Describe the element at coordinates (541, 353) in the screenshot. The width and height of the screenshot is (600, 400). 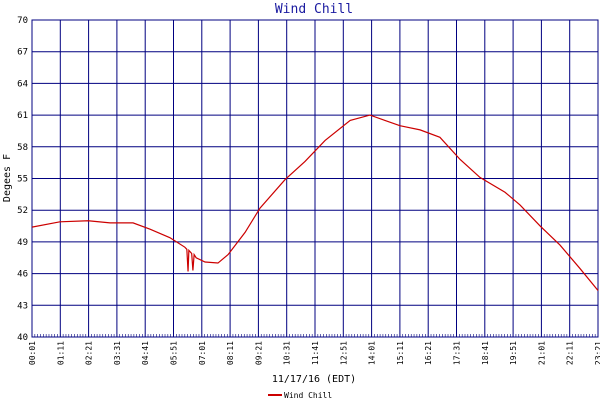
I see `x-tick-label: 21:01` at that location.